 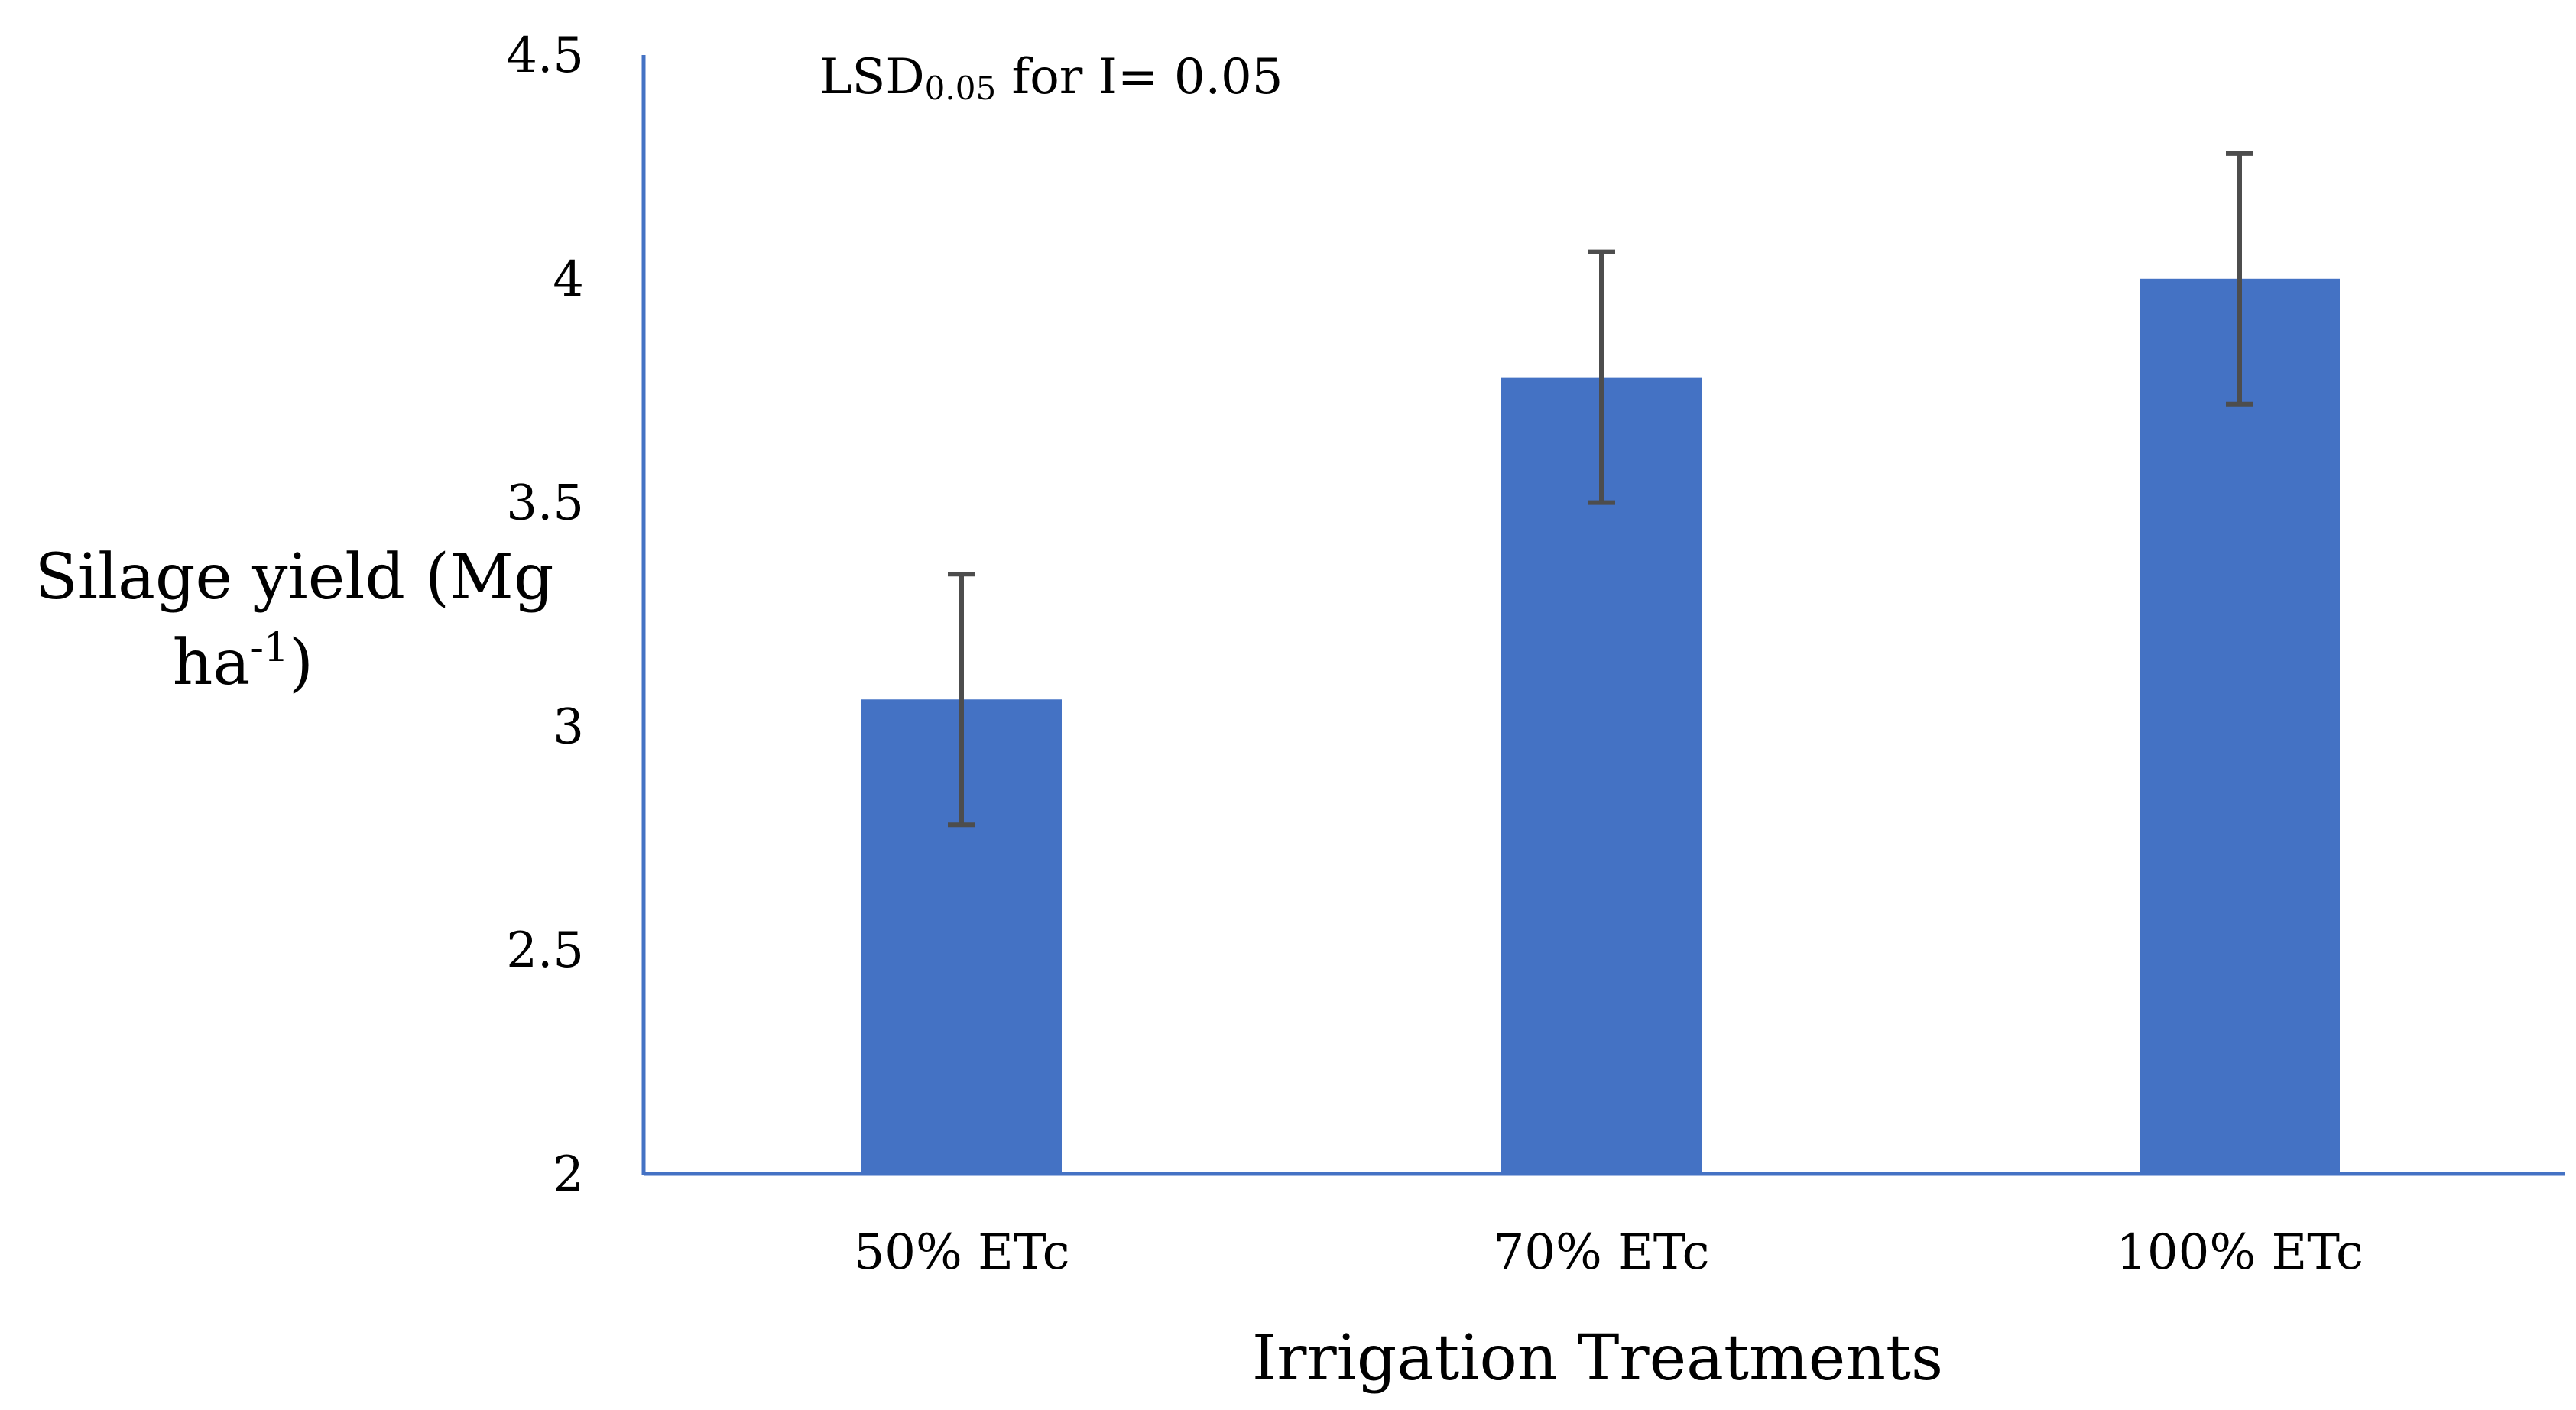 I want to click on y-tick-label: 3.5, so click(x=545, y=504).